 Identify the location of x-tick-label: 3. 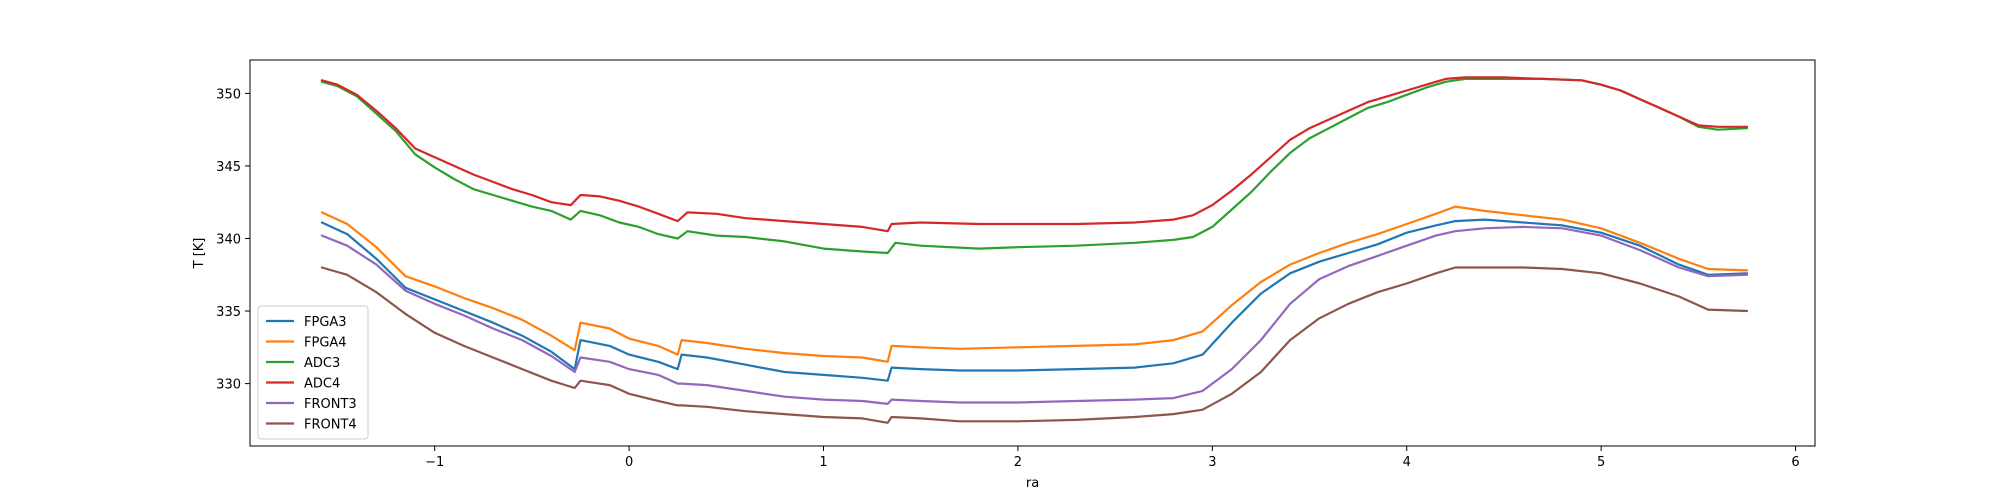
(1212, 462).